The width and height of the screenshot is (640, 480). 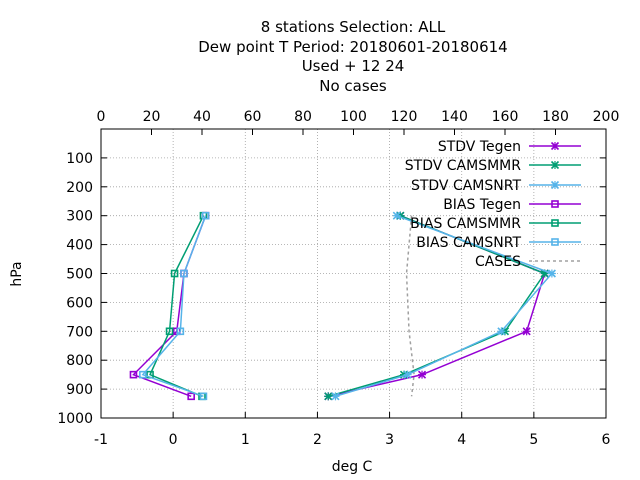 What do you see at coordinates (466, 186) in the screenshot?
I see `legend-label: STDV CAMSNRT` at bounding box center [466, 186].